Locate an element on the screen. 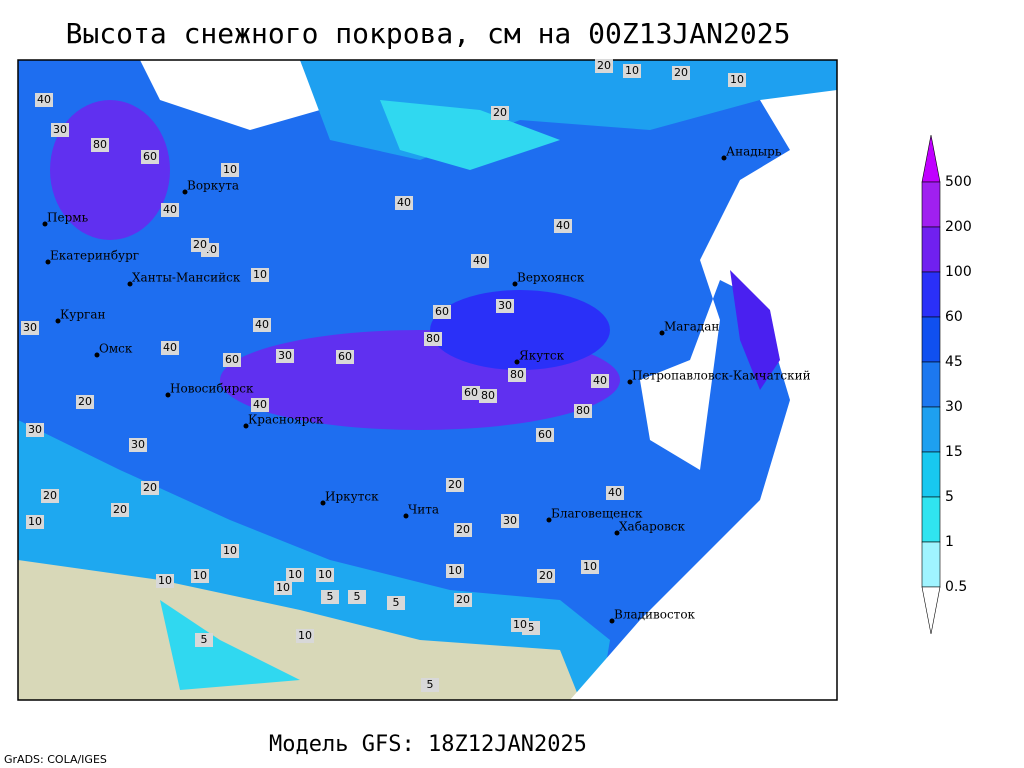 The height and width of the screenshot is (768, 1024). thin-snow-area is located at coordinates (230, 645).